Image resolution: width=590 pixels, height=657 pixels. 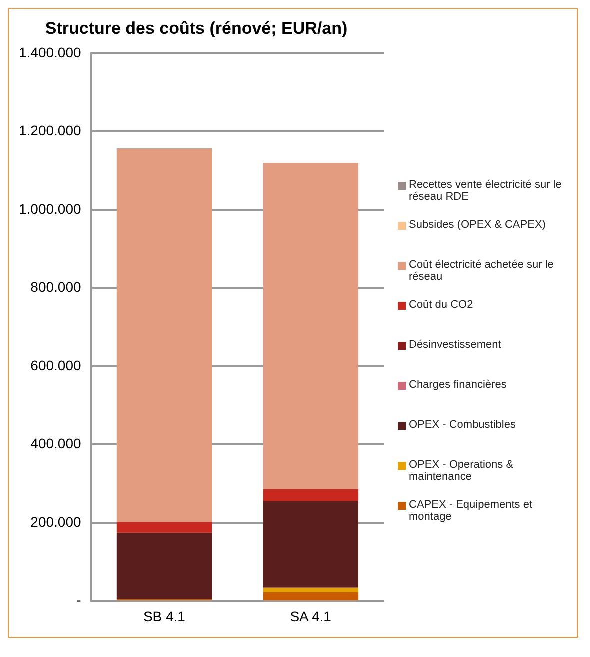 What do you see at coordinates (56, 365) in the screenshot?
I see `y-tick-label: 600.000` at bounding box center [56, 365].